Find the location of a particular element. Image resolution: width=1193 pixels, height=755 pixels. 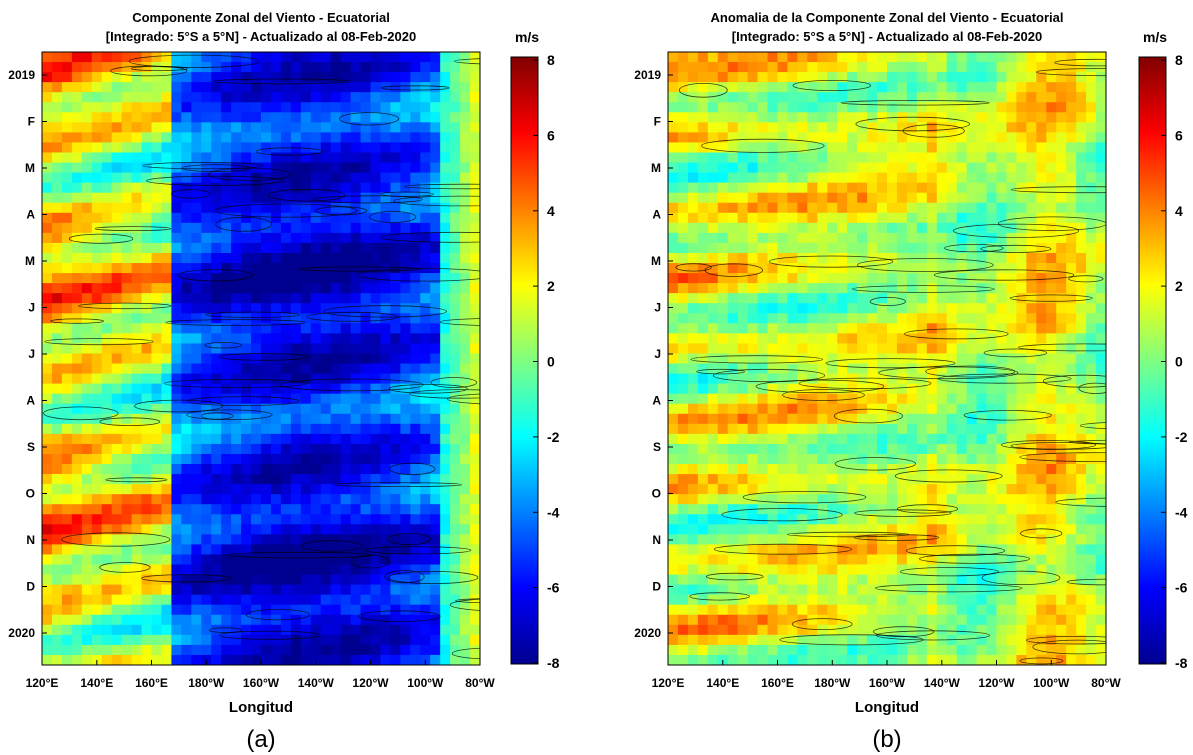

x-tick-label: 100°W is located at coordinates (425, 683).